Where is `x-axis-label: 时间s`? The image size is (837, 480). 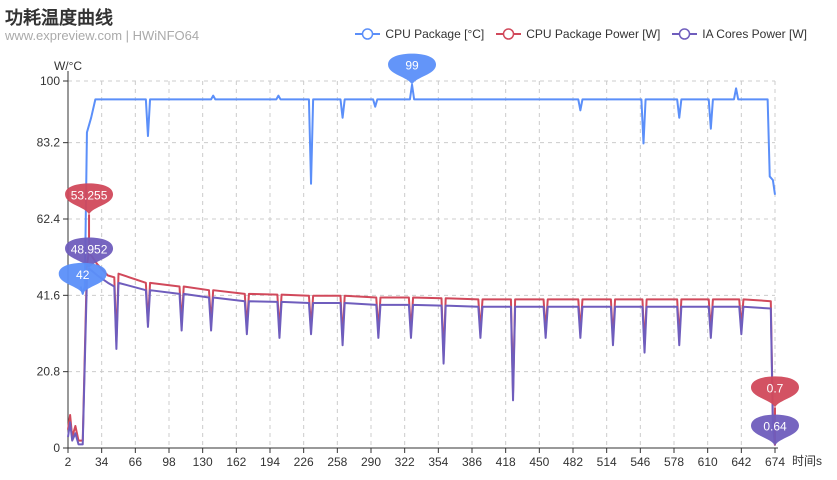
x-axis-label: 时间s is located at coordinates (807, 461).